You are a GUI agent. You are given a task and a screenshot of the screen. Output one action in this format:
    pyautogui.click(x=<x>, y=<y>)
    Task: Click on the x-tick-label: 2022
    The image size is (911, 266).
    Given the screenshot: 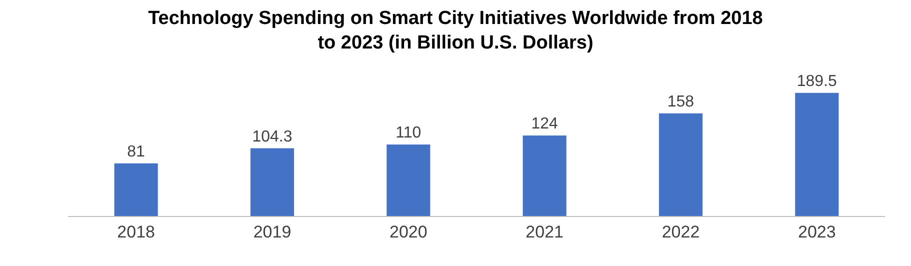 What is the action you would take?
    pyautogui.click(x=681, y=232)
    